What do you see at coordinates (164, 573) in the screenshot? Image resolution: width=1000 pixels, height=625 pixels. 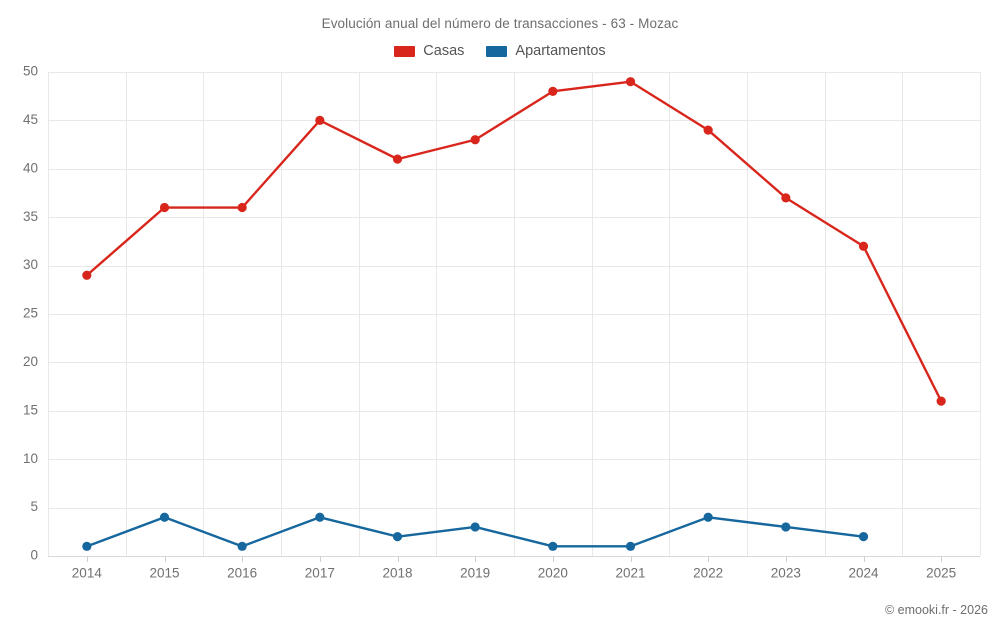 I see `x-axis-tick-label: 2015` at bounding box center [164, 573].